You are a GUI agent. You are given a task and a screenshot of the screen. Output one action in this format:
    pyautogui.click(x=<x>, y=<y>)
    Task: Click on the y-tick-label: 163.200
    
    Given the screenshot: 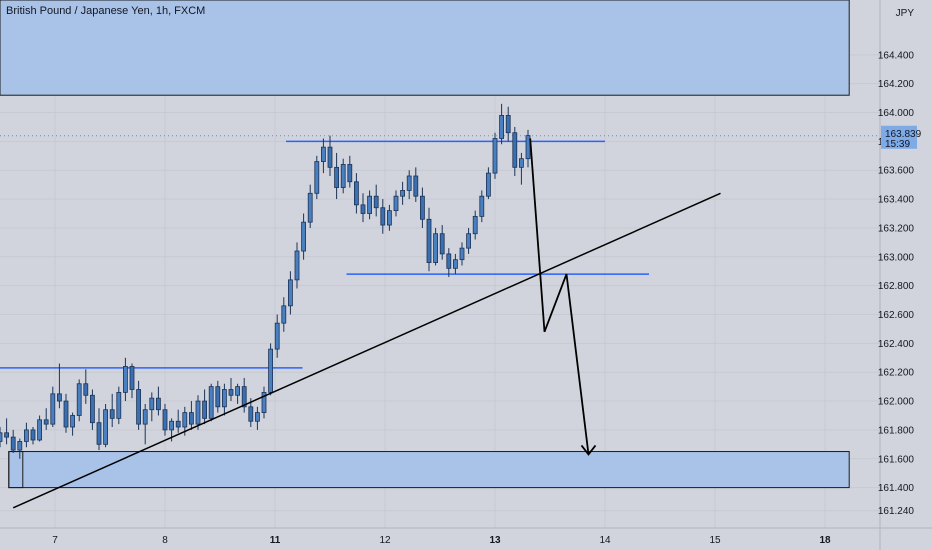 What is the action you would take?
    pyautogui.click(x=896, y=228)
    